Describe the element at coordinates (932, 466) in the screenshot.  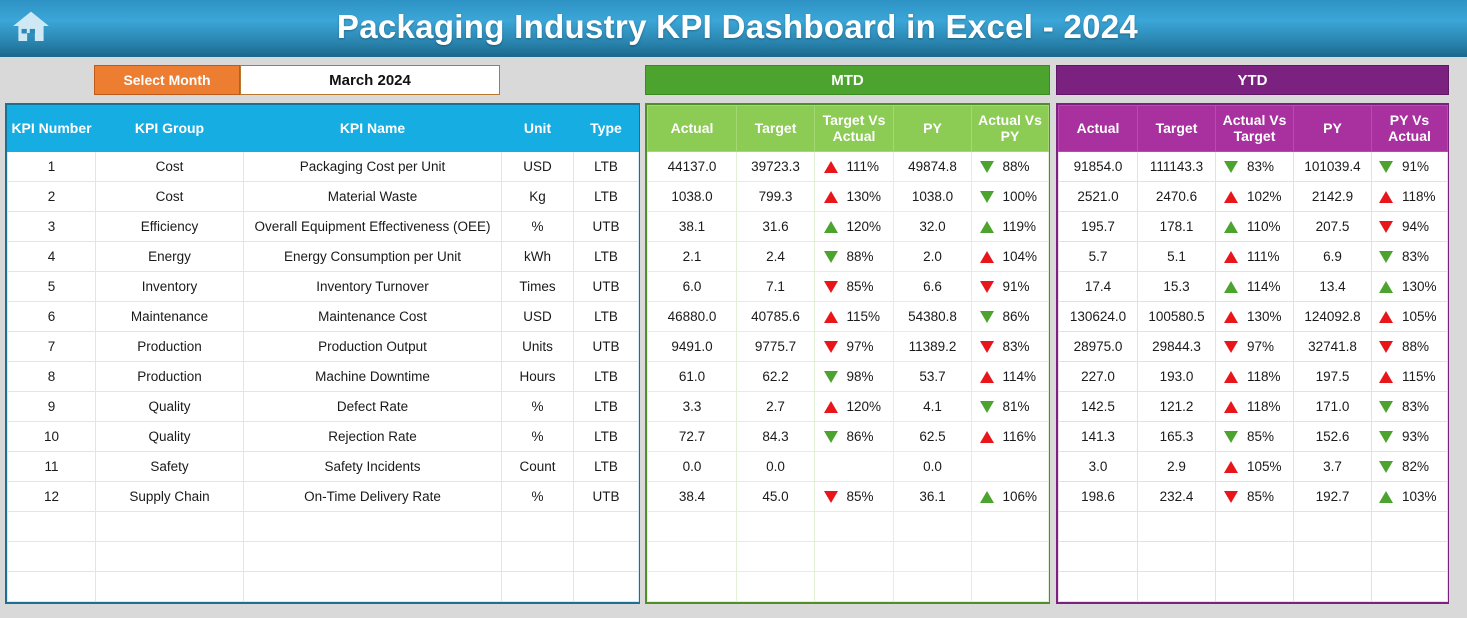
I see `mtd-py-cell: 0.0` at that location.